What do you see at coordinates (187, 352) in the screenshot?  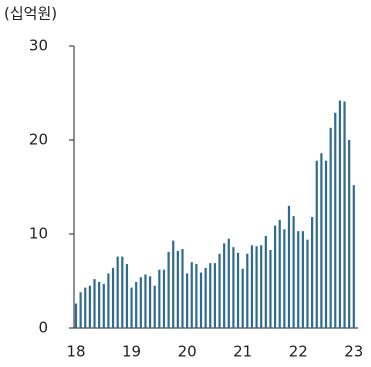 I see `x-tick-label: 20` at bounding box center [187, 352].